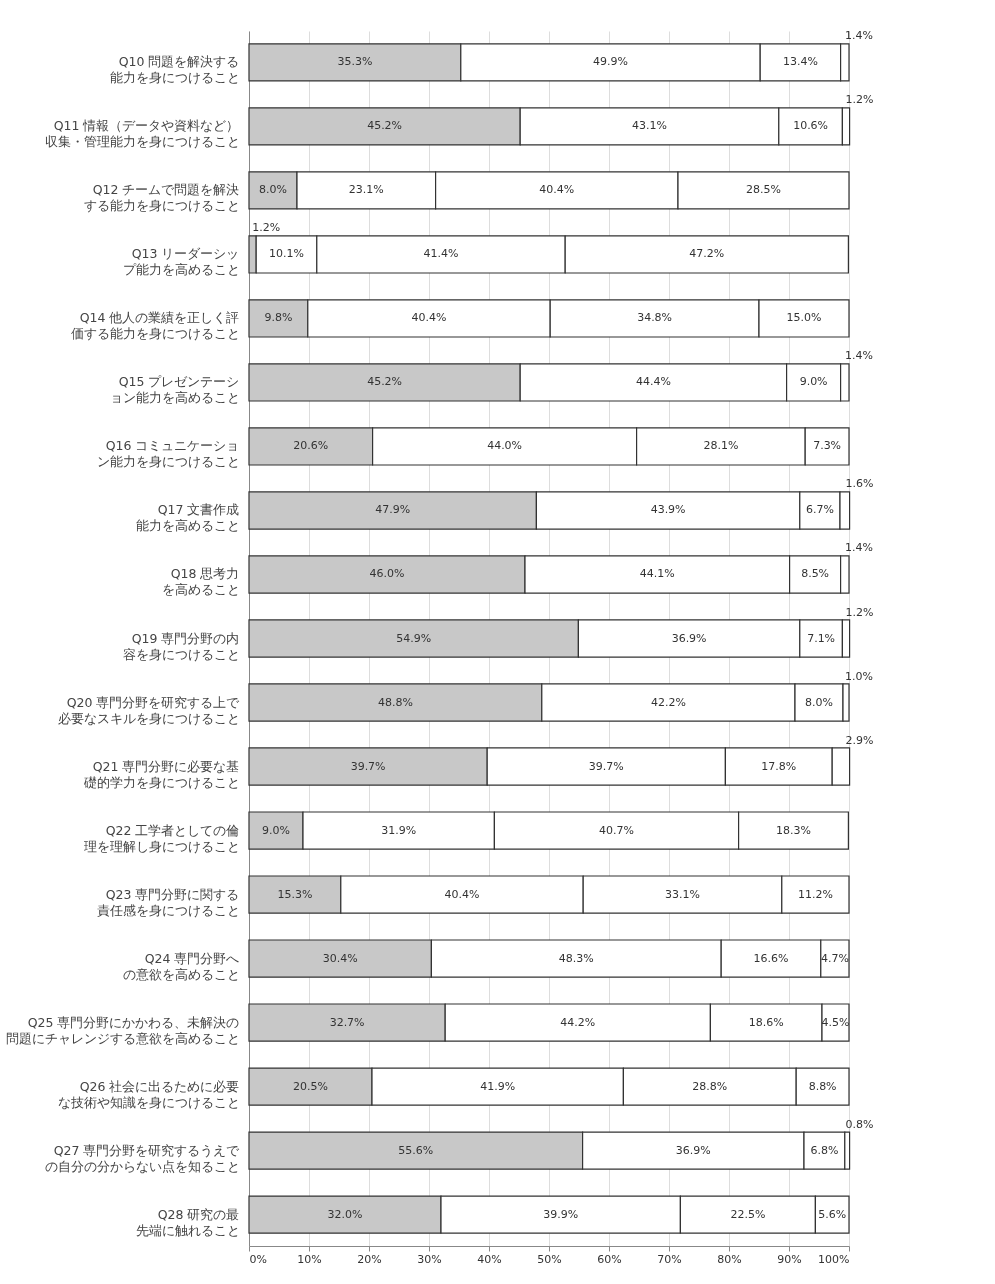 Image resolution: width=995 pixels, height=1284 pixels. Describe the element at coordinates (669, 1259) in the screenshot. I see `x-tick-label: 70%` at that location.